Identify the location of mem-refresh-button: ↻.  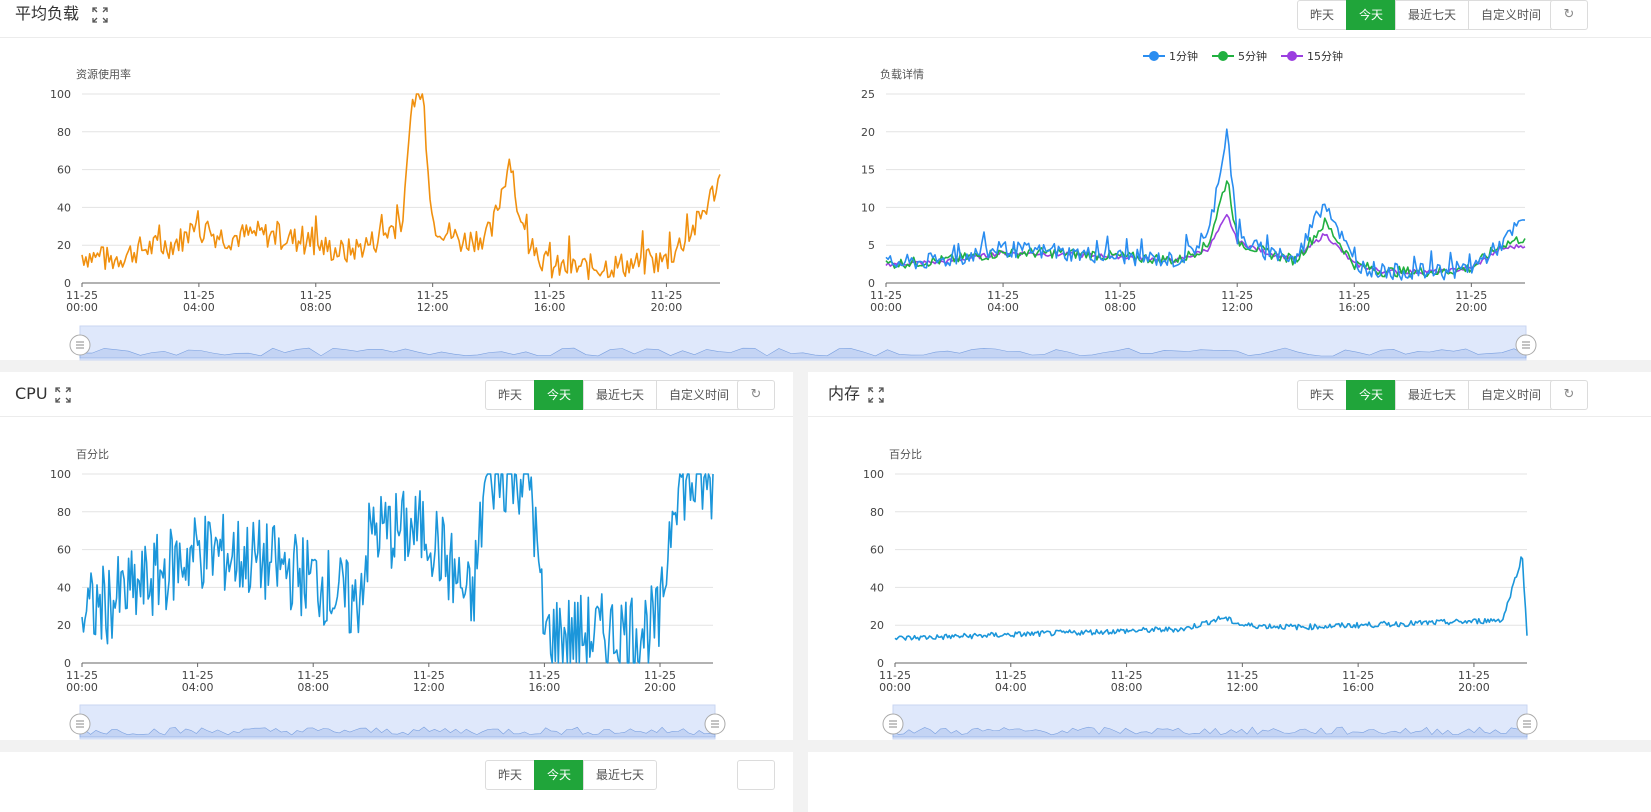
(1569, 395).